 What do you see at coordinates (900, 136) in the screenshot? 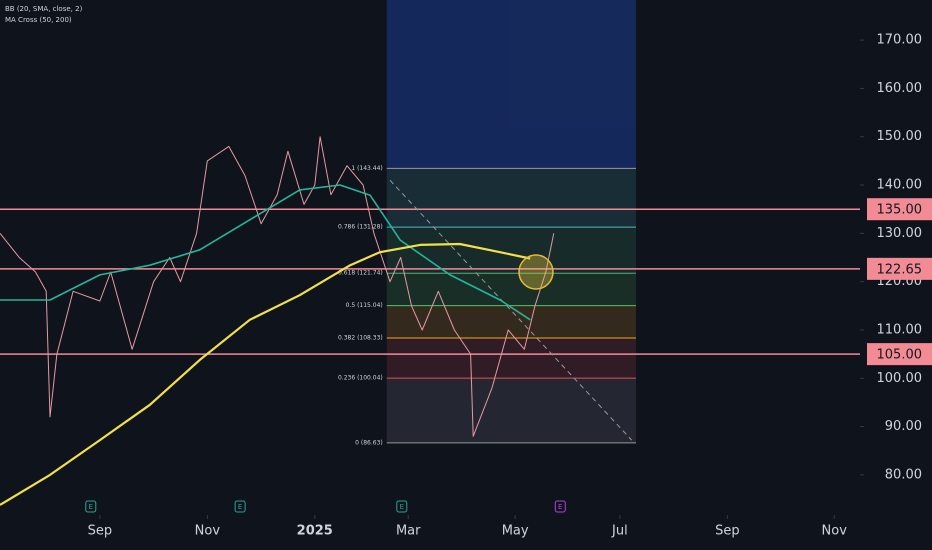
I see `y-tick-label: 150.00` at bounding box center [900, 136].